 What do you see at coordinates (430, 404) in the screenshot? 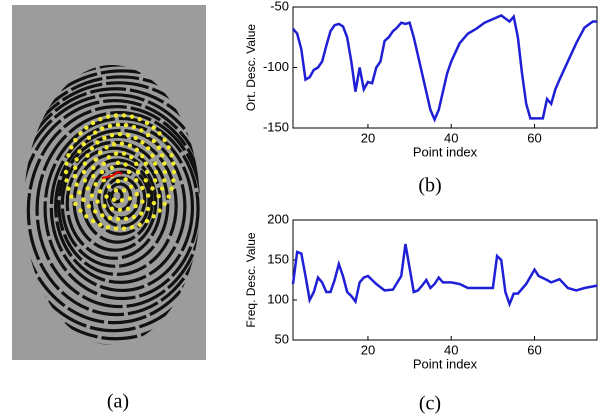
I see `caption: (c)` at bounding box center [430, 404].